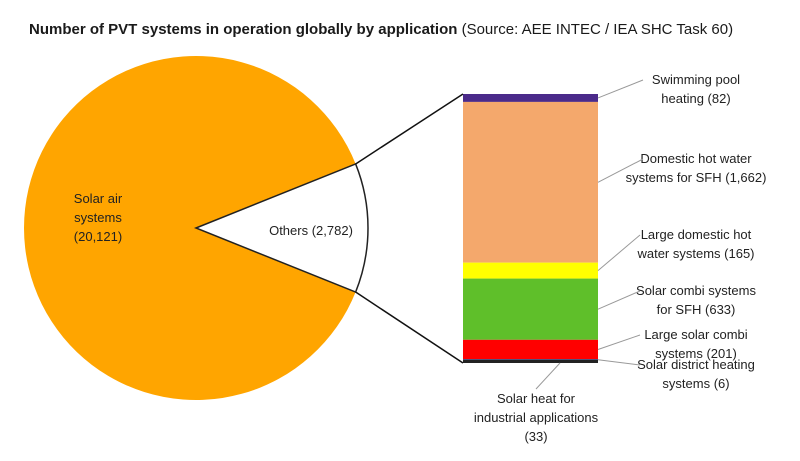  Describe the element at coordinates (536, 398) in the screenshot. I see `bar-label-solar-heat-for-industrial-applications-line-0: Solar heat for` at that location.